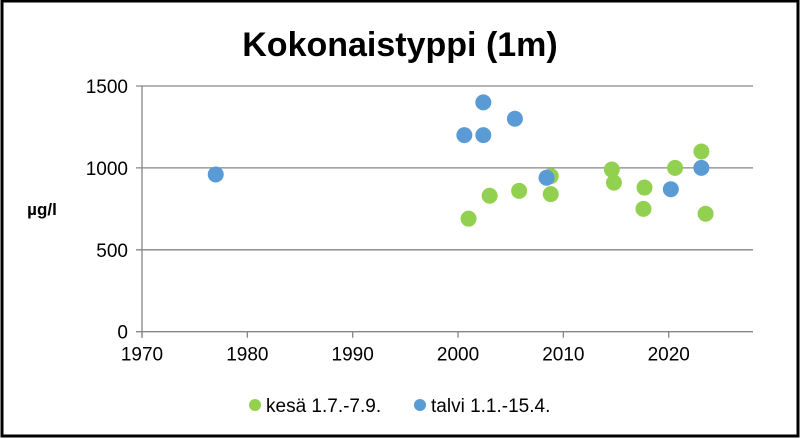 The height and width of the screenshot is (439, 800). Describe the element at coordinates (112, 251) in the screenshot. I see `y-tick-label: 500` at that location.